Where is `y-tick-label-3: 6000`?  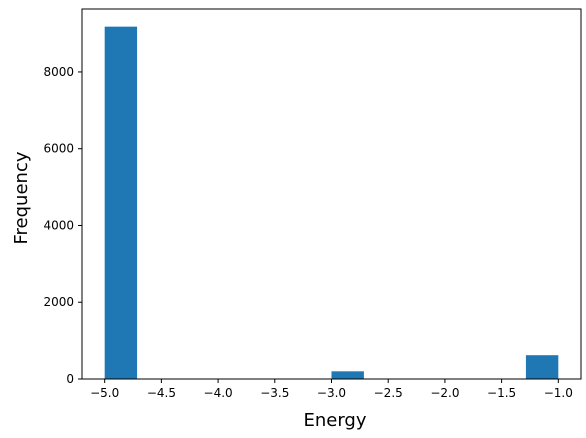
y-tick-label-3: 6000 is located at coordinates (58, 149).